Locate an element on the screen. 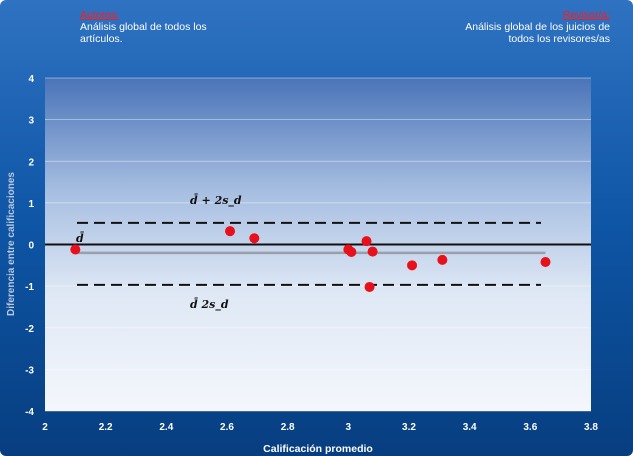 The image size is (633, 456). upper-limit-label: d̄ + 2s_d is located at coordinates (216, 200).